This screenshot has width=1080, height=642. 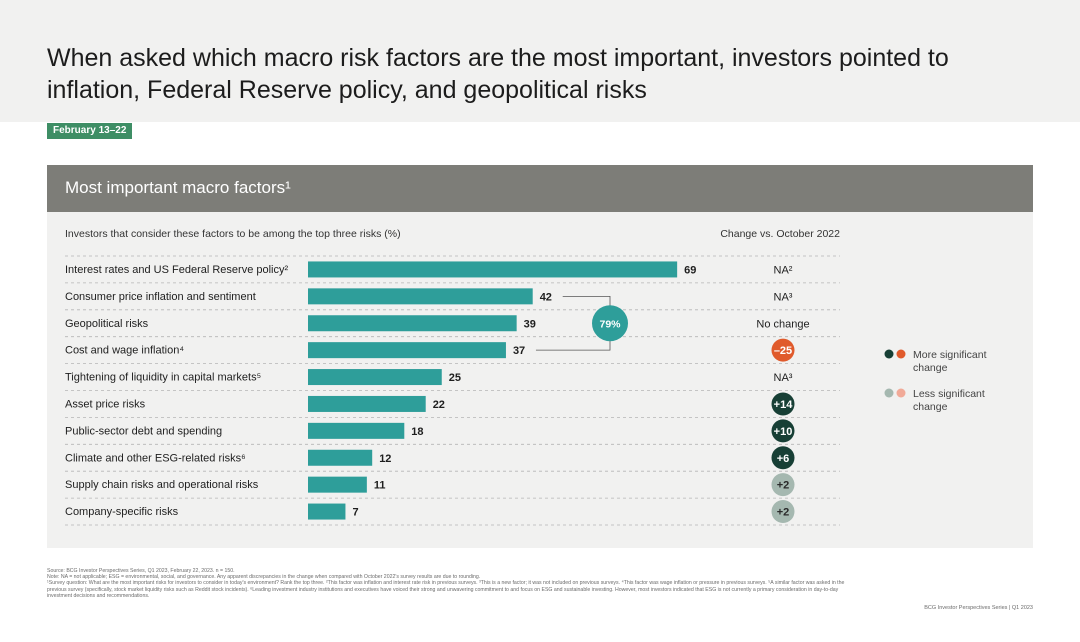 What do you see at coordinates (889, 354) in the screenshot?
I see `legend-dot-more-dark` at bounding box center [889, 354].